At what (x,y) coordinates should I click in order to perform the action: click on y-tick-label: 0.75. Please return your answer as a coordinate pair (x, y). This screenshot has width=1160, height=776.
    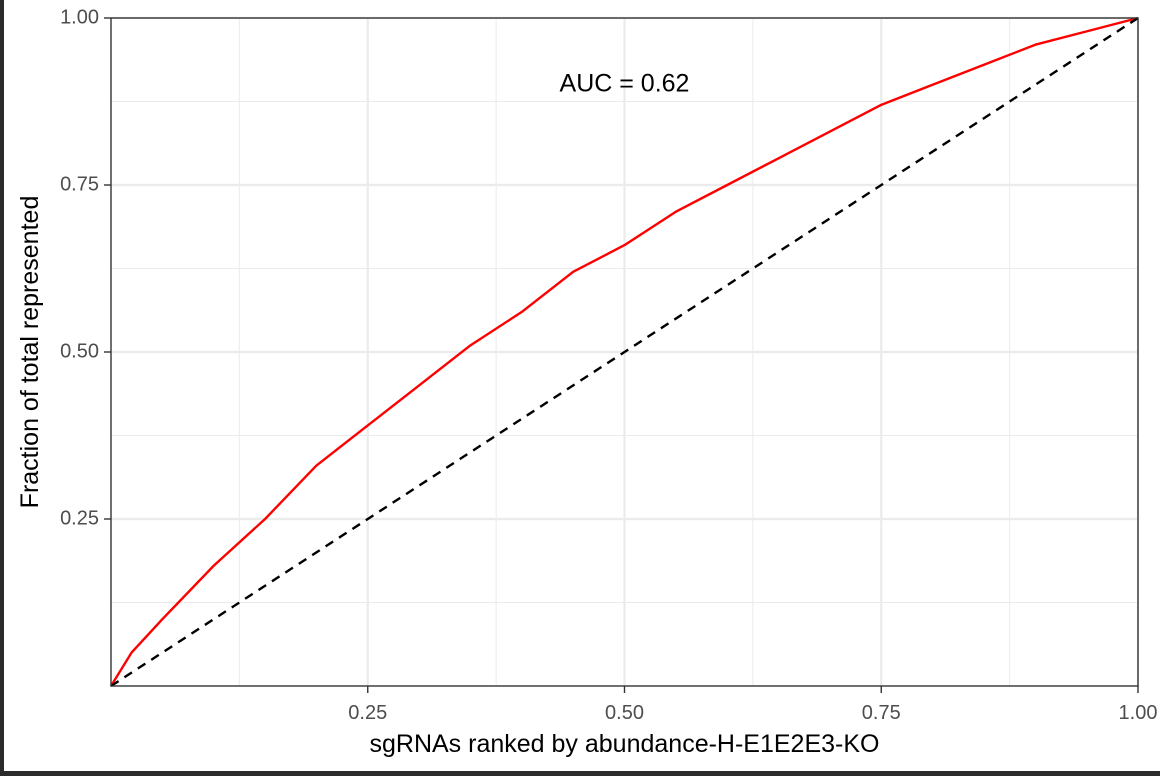
    Looking at the image, I should click on (79, 184).